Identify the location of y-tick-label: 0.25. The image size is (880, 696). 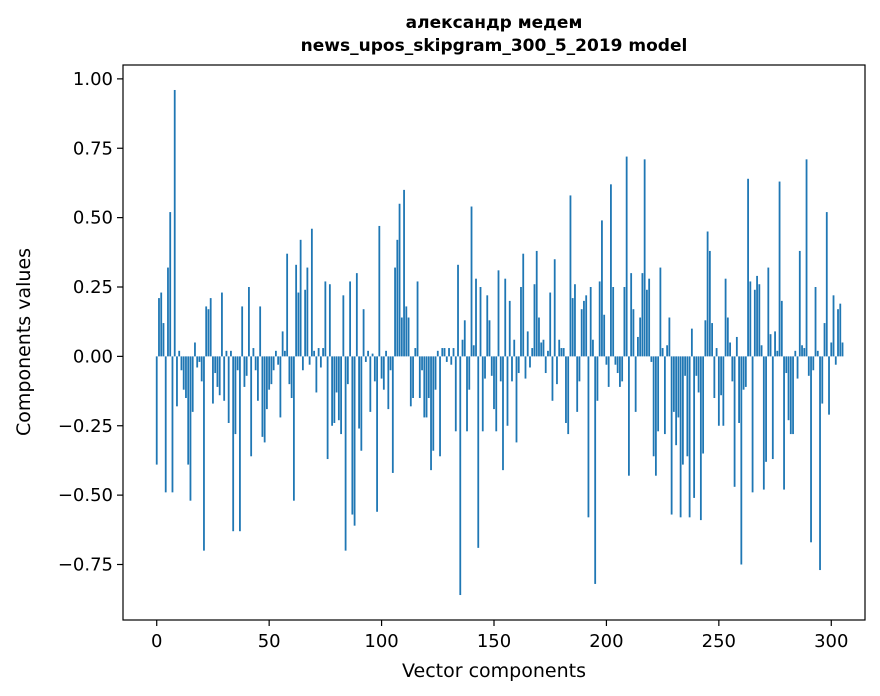
(93, 287).